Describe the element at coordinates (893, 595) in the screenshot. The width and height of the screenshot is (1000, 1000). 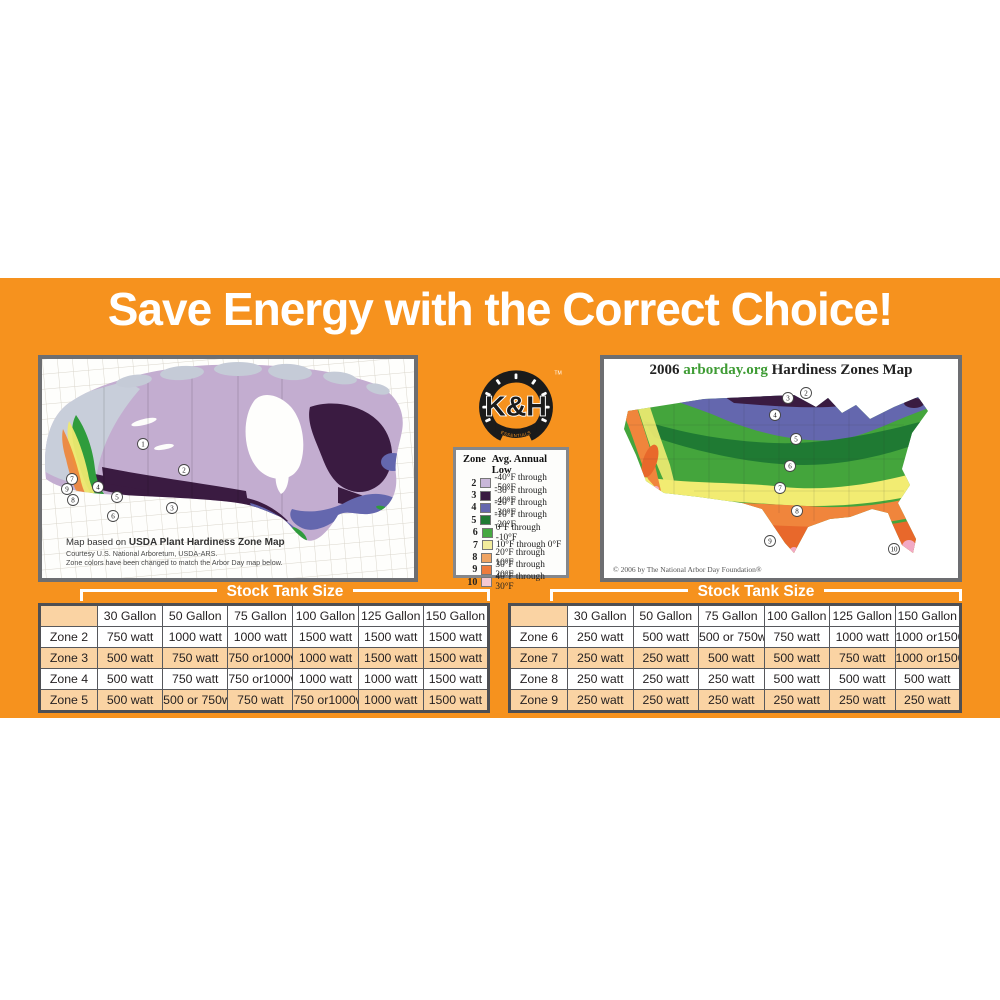
I see `bracket-right-line` at that location.